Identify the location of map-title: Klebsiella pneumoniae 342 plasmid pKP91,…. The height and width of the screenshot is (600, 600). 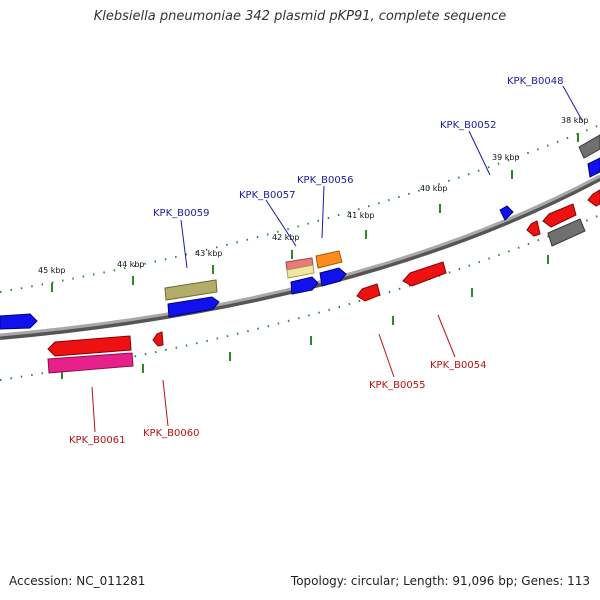
(300, 16).